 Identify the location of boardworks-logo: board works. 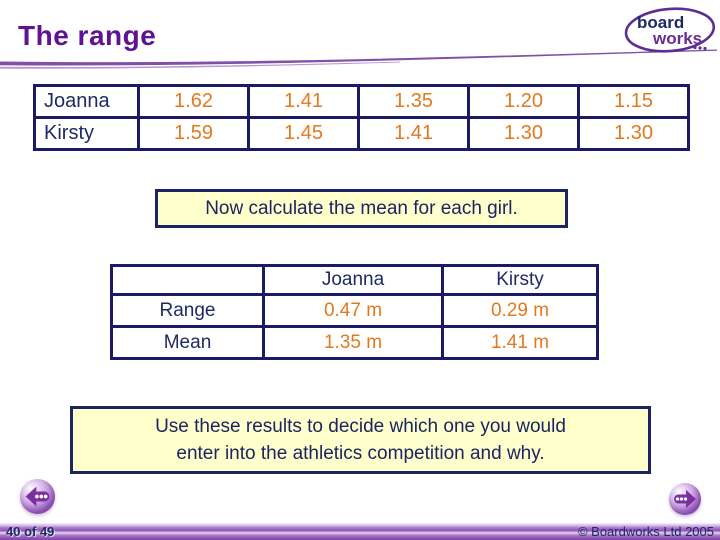
(670, 30).